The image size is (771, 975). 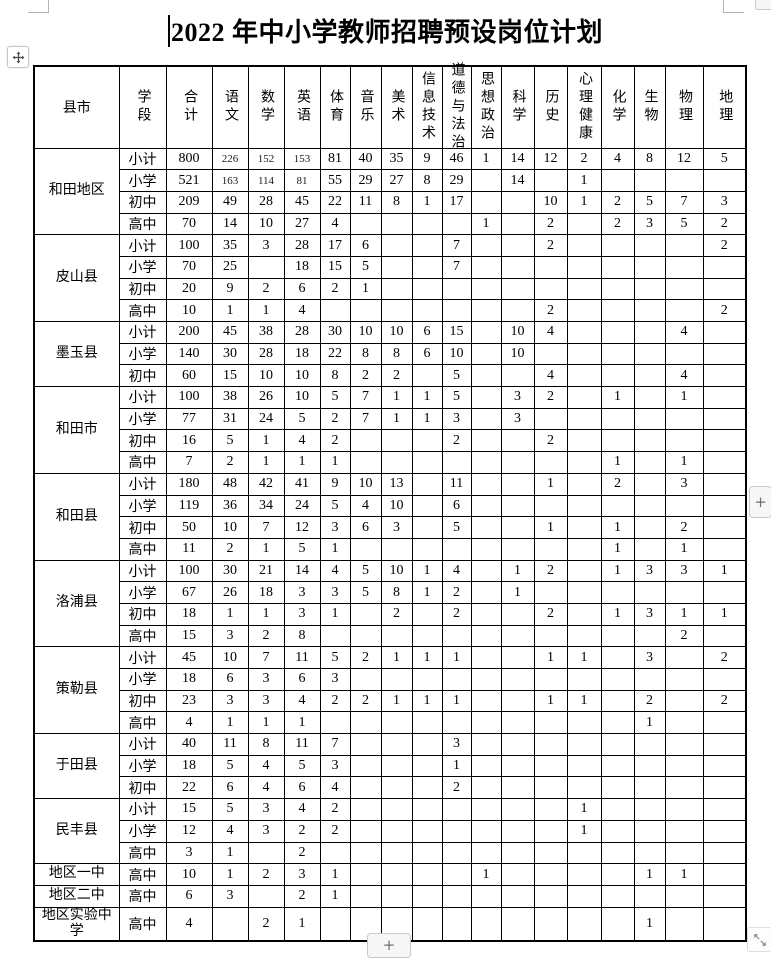 What do you see at coordinates (189, 224) in the screenshot?
I see `value-cell: 70` at bounding box center [189, 224].